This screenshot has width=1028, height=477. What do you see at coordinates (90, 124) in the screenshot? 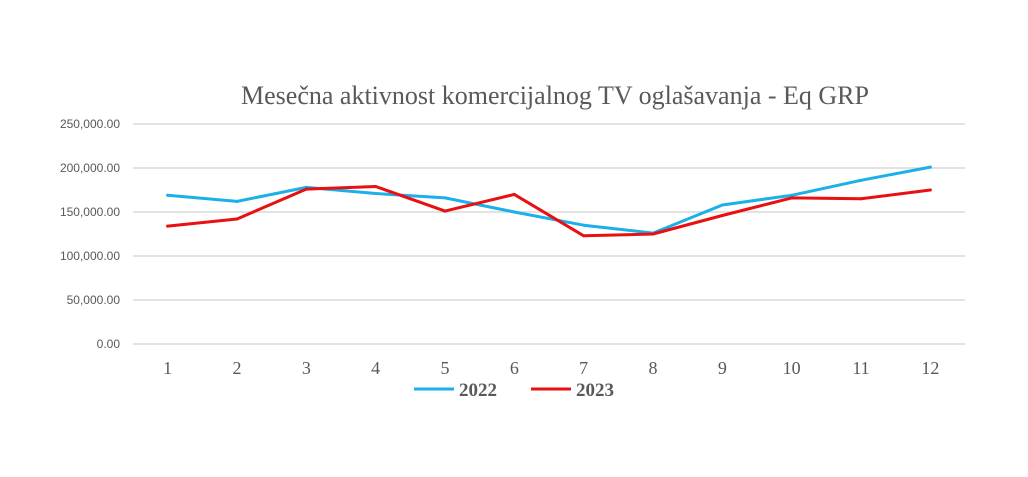
I see `y-tick-label: 250,000.00` at bounding box center [90, 124].